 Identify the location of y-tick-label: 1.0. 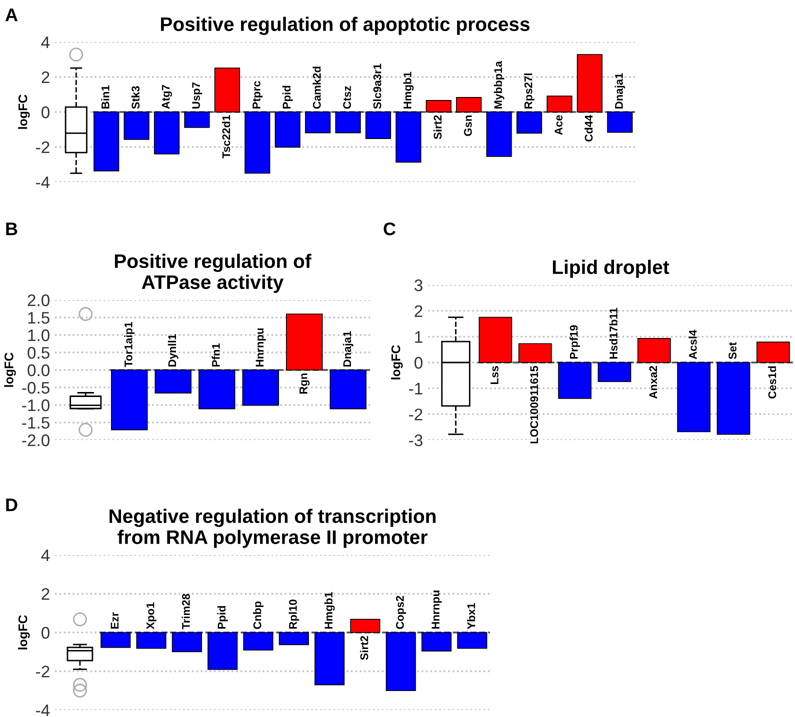
(39, 335).